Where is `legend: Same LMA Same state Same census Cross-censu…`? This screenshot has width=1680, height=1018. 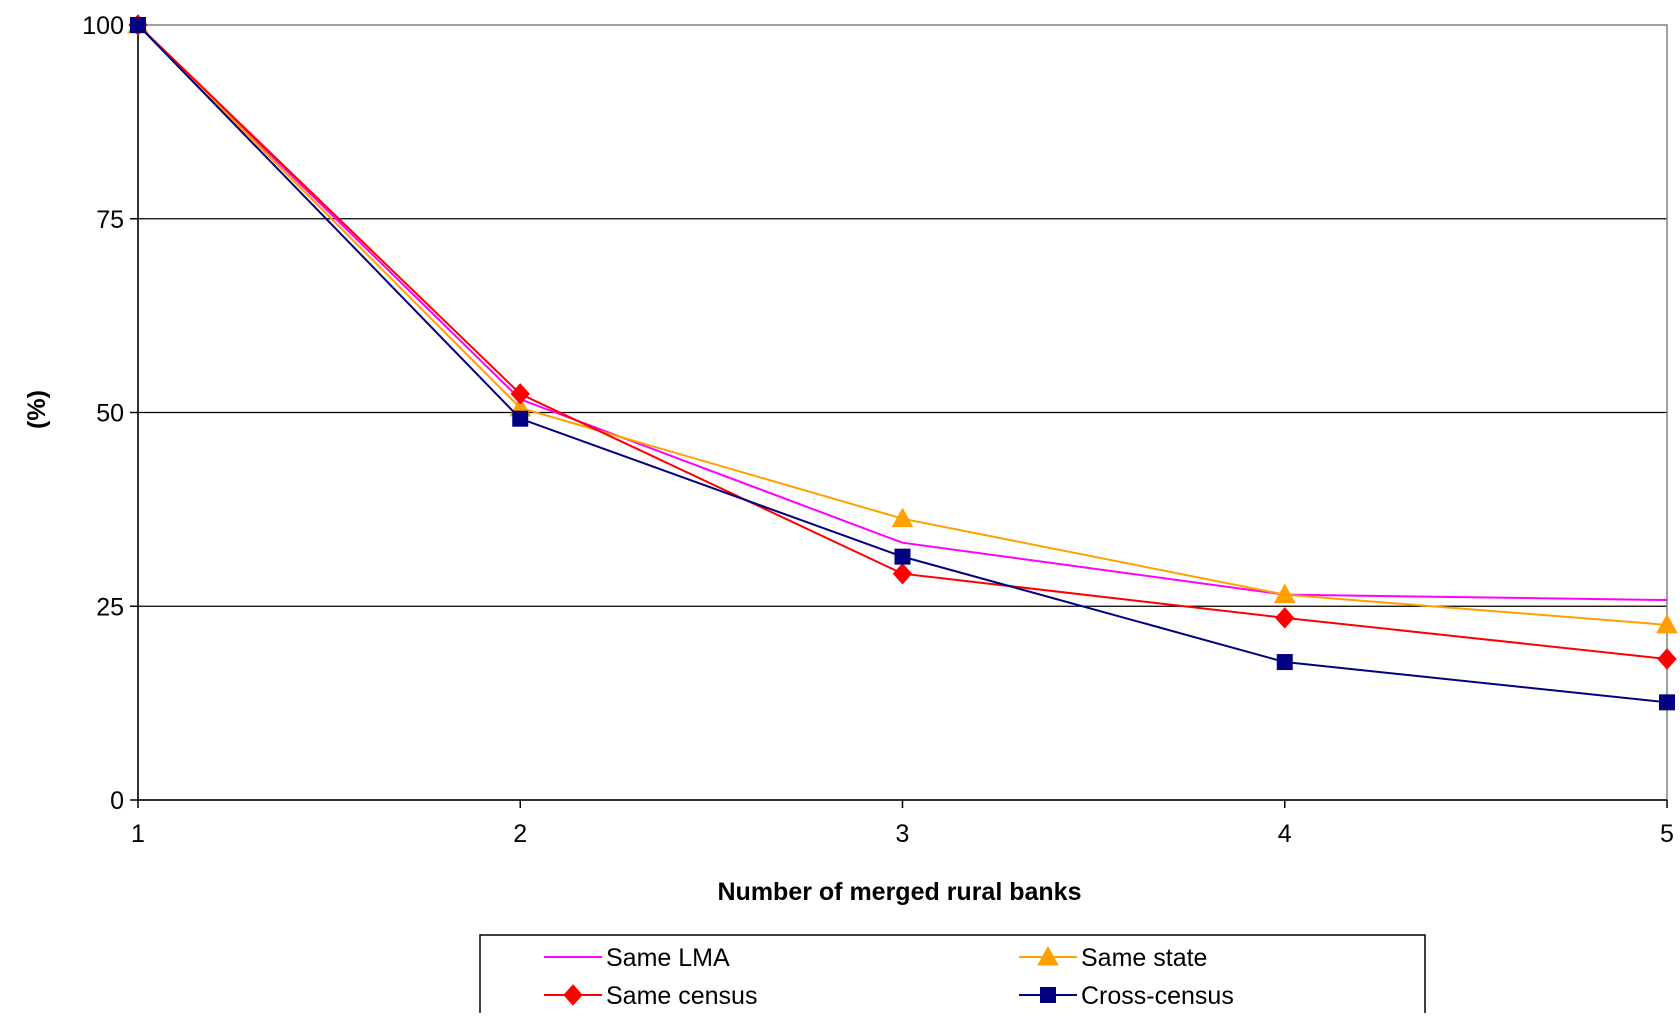 legend: Same LMA Same state Same census Cross-censu… is located at coordinates (952, 976).